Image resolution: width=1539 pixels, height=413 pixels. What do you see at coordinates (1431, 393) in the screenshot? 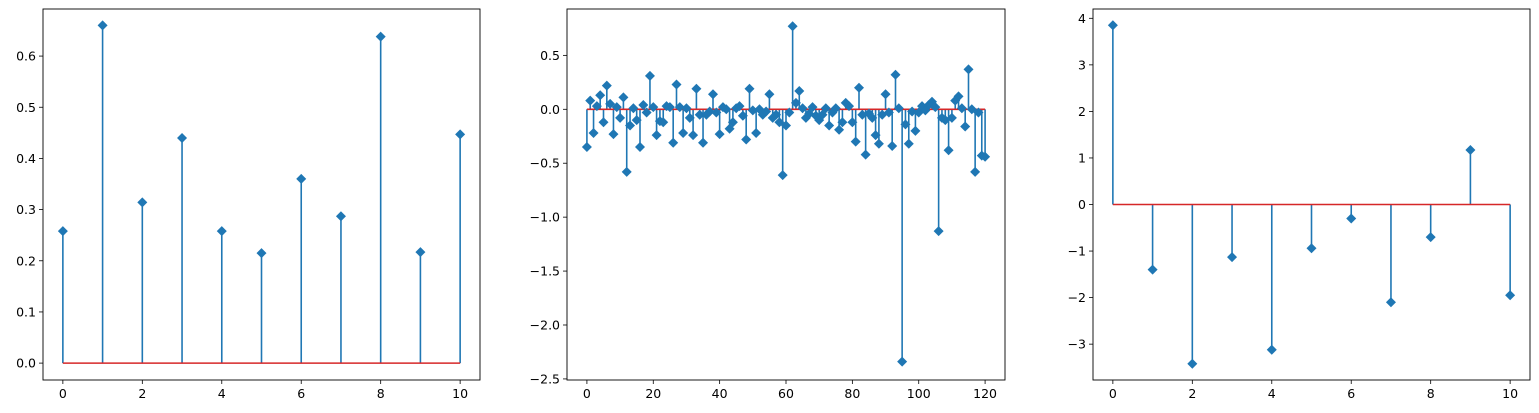
I see `x-tick-label: 8` at bounding box center [1431, 393].